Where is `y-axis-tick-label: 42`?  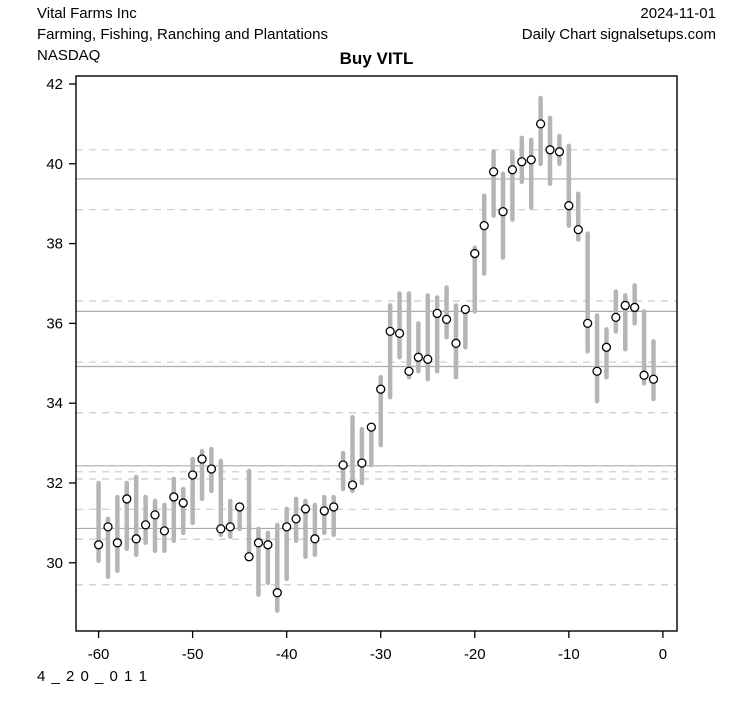 y-axis-tick-label: 42 is located at coordinates (54, 84).